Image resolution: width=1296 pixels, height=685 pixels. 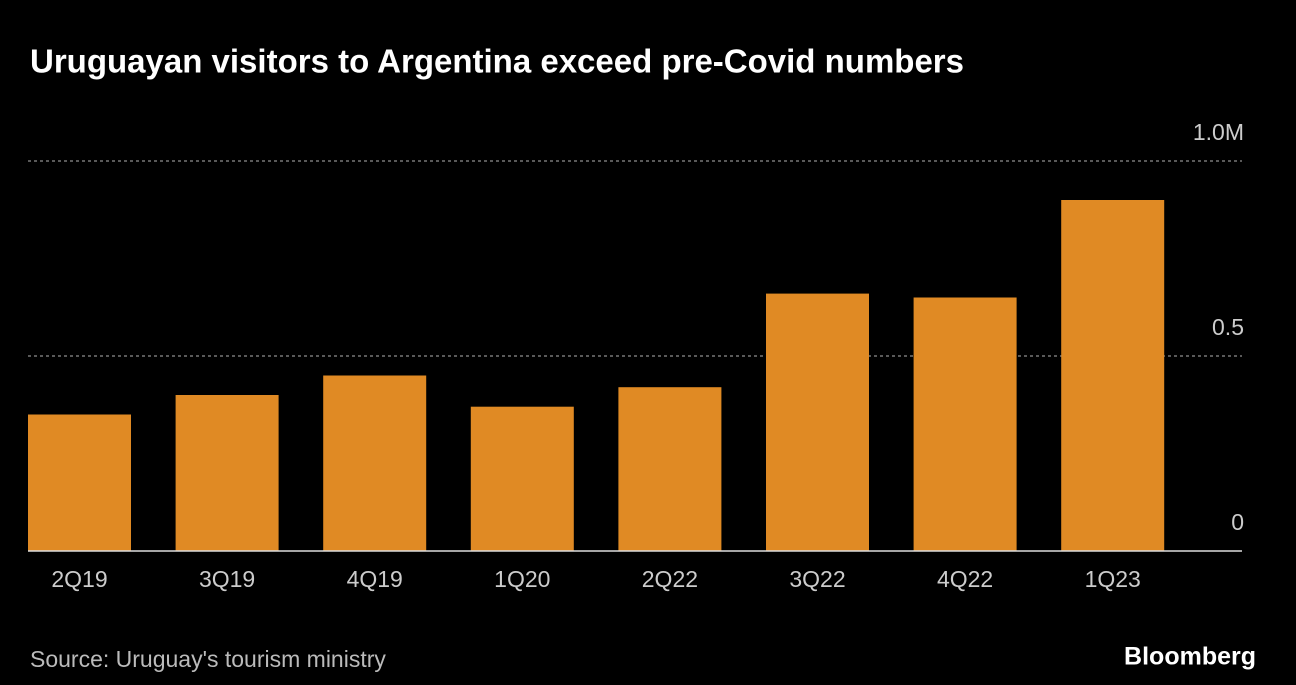 What do you see at coordinates (670, 579) in the screenshot?
I see `x-tick-label: 2Q22` at bounding box center [670, 579].